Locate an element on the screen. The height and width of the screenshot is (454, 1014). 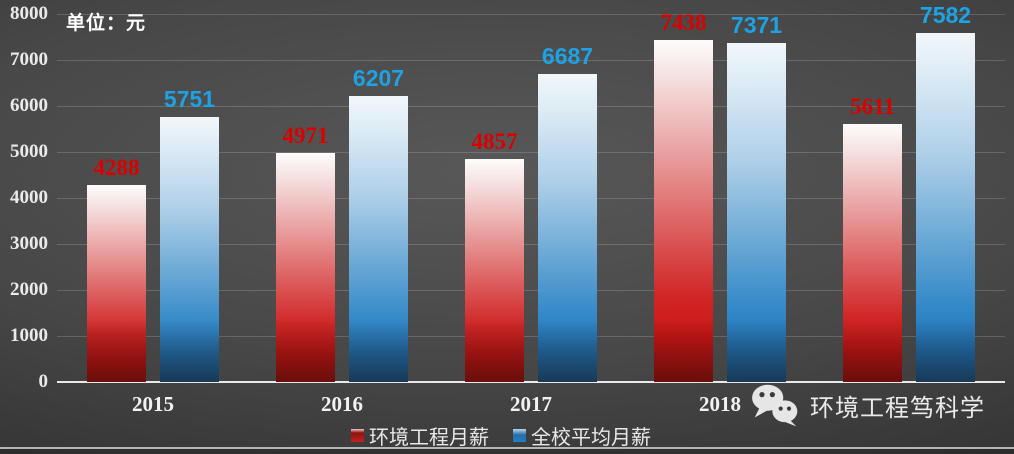
y-tick-label: 4000 is located at coordinates (29, 197).